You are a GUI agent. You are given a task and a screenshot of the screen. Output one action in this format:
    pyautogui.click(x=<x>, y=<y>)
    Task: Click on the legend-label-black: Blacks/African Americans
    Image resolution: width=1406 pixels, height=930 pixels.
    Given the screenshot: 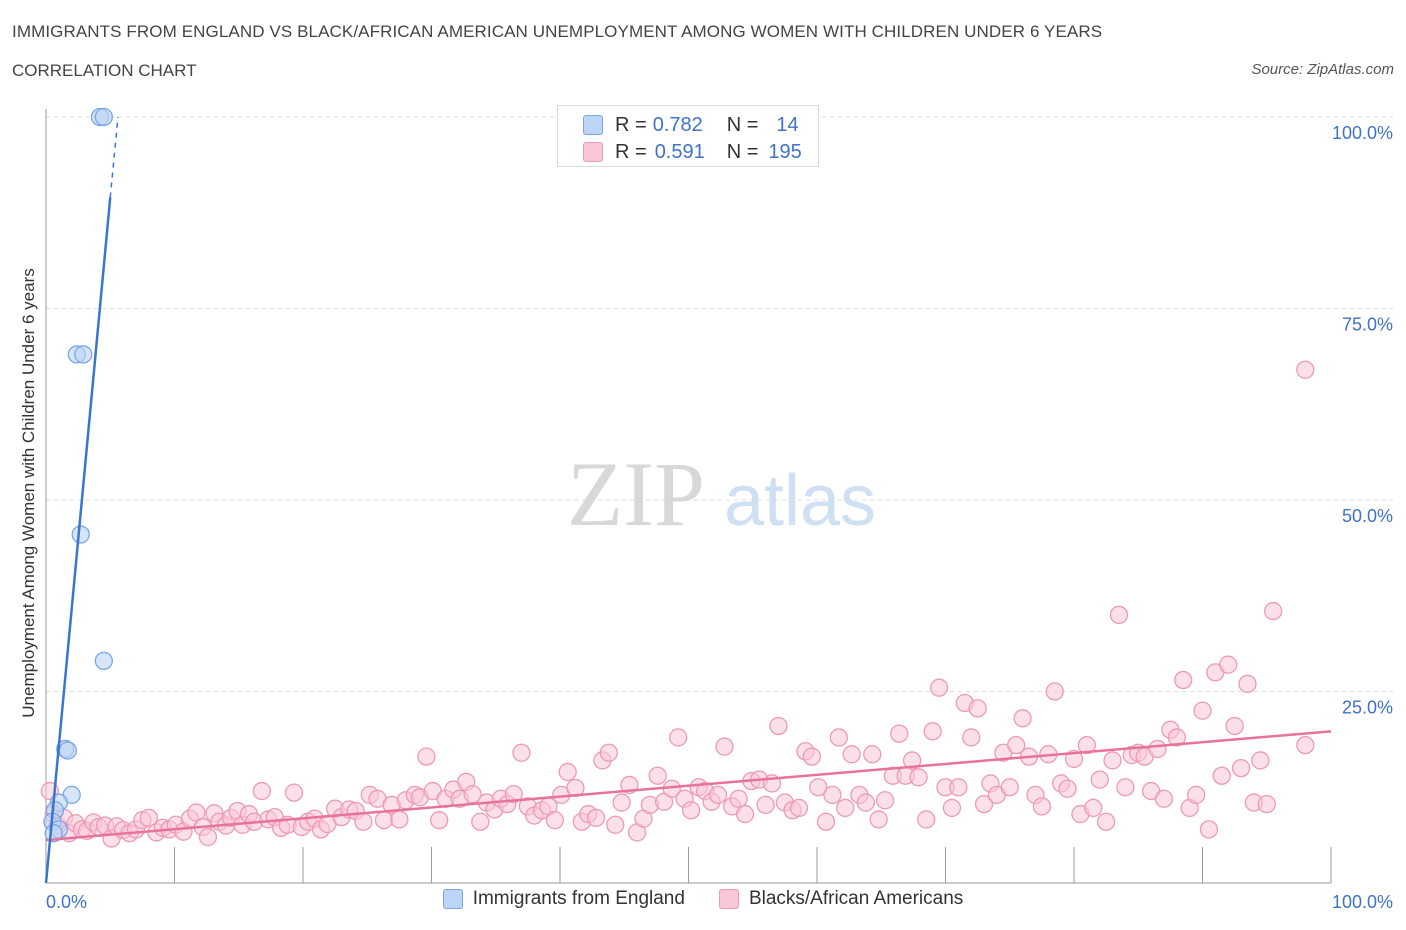 What is the action you would take?
    pyautogui.click(x=856, y=898)
    